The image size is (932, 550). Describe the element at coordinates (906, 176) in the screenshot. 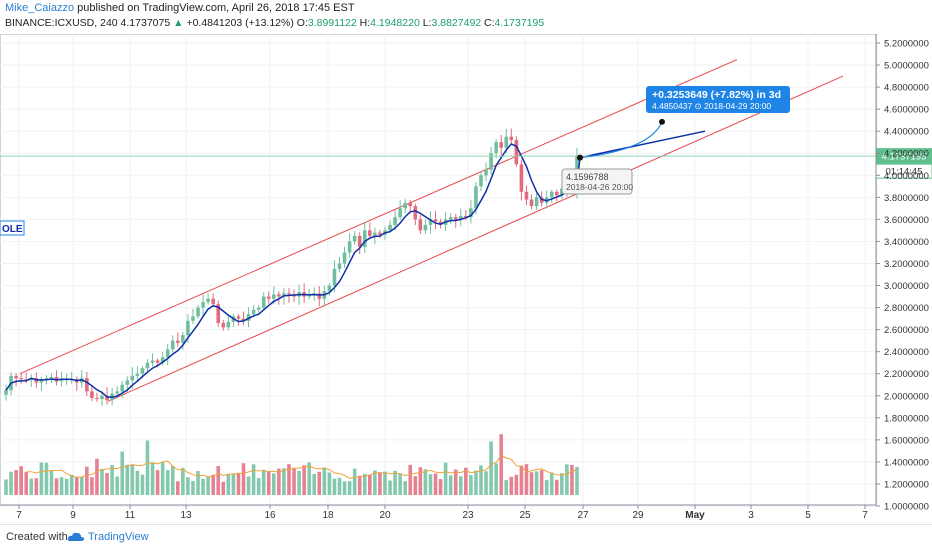

I see `price-tick-label: 4.0000000` at that location.